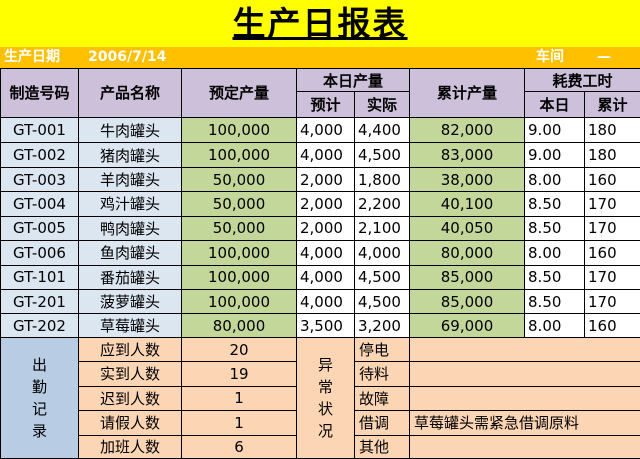  What do you see at coordinates (612, 104) in the screenshot?
I see `header-hours-total: 累计` at bounding box center [612, 104].